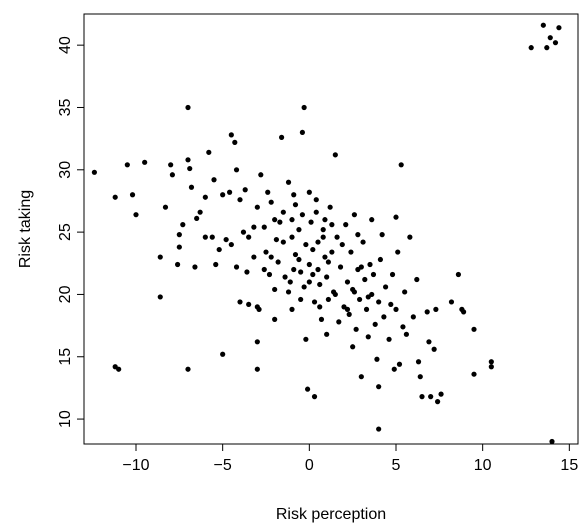  I want to click on y-tick-label: 20, so click(65, 294).